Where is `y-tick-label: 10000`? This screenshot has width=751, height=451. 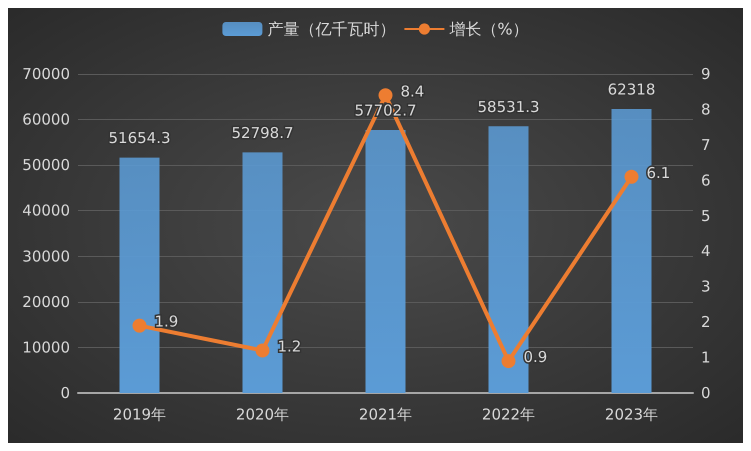 y-tick-label: 10000 is located at coordinates (46, 347).